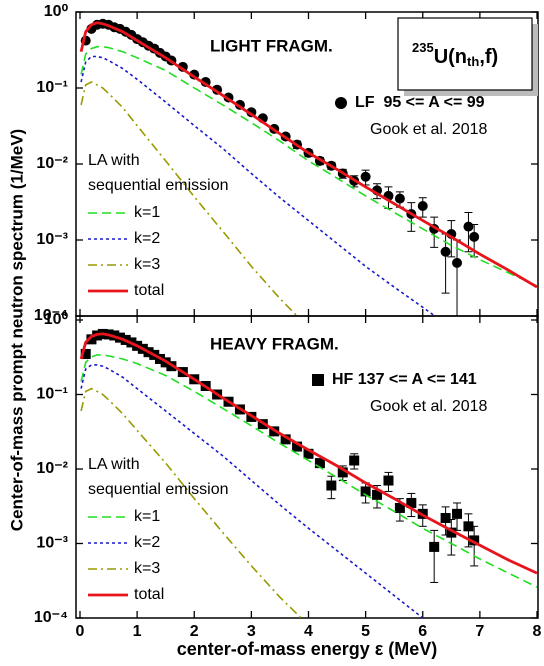  I want to click on reaction-part: U(n, so click(450, 57).